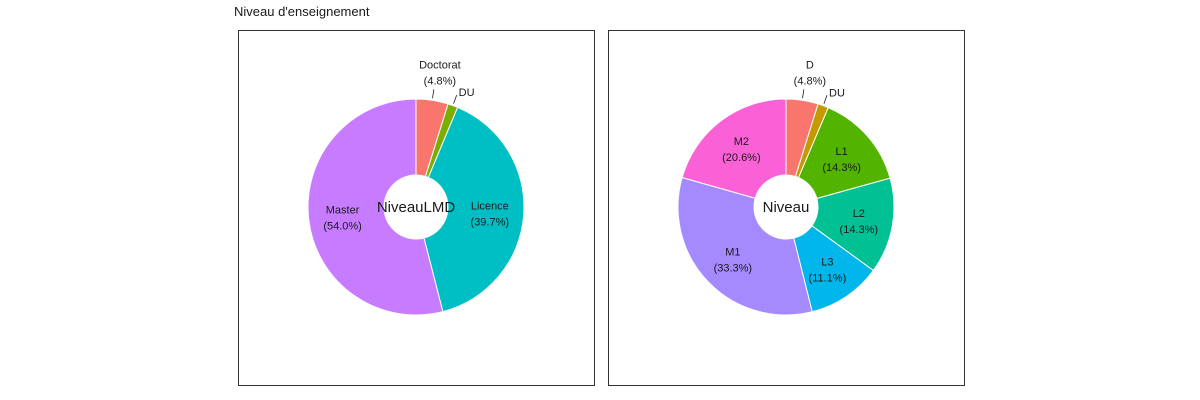 The width and height of the screenshot is (1200, 400). I want to click on slice-percent-master: (54.0%), so click(342, 226).